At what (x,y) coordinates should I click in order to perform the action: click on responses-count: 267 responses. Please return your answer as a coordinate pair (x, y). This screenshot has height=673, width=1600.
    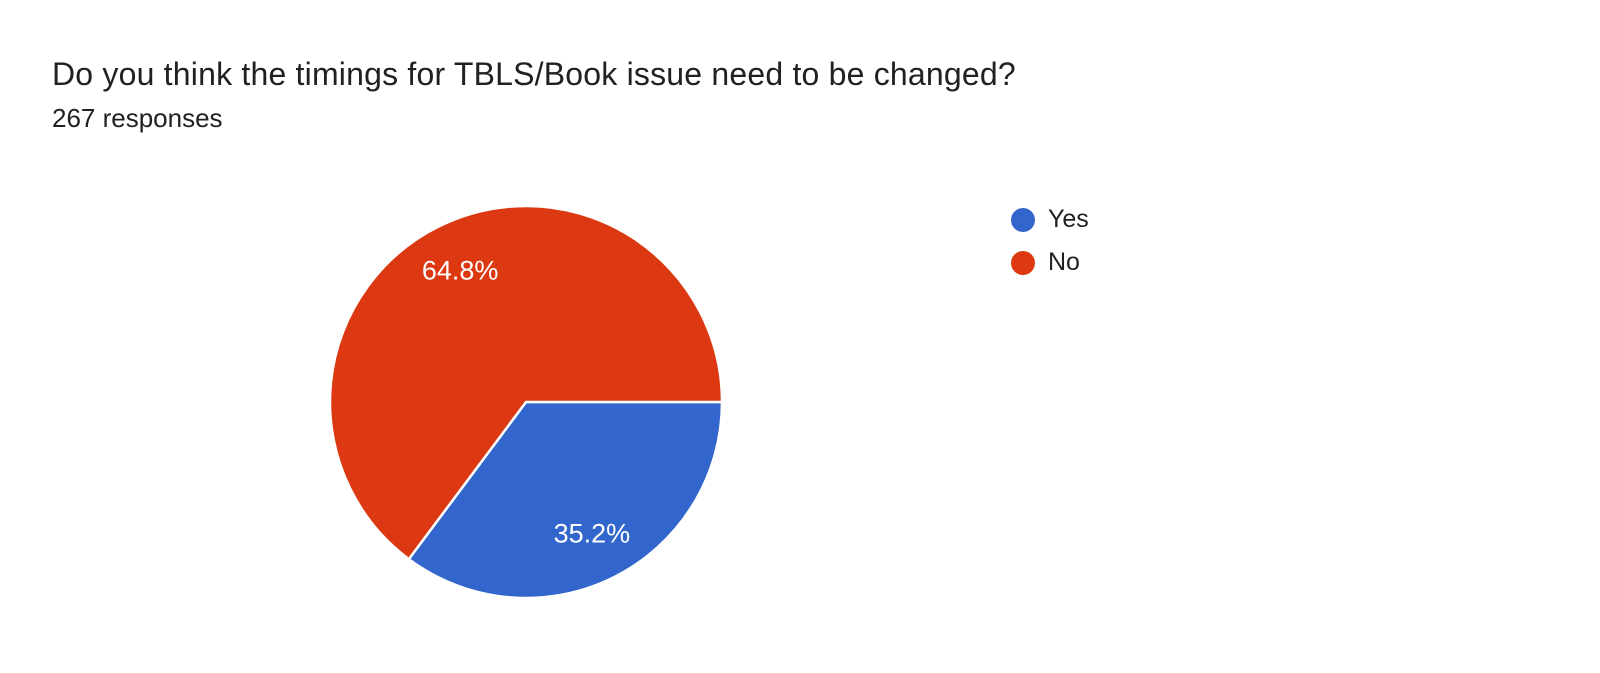
    Looking at the image, I should click on (137, 118).